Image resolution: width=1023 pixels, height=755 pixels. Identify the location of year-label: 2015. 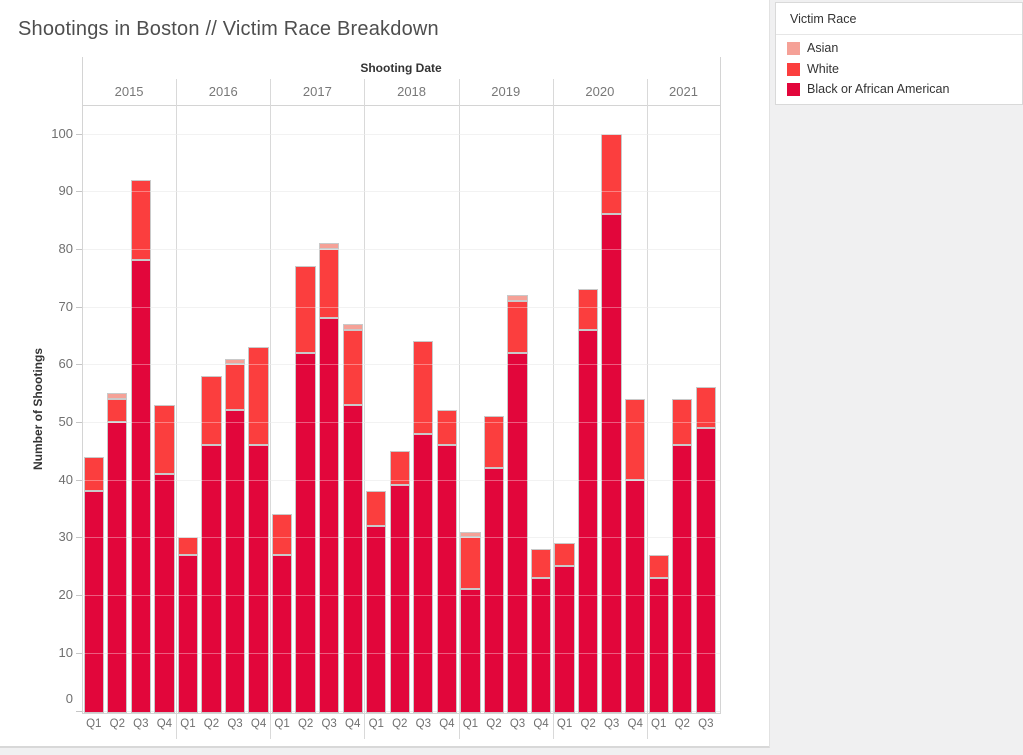
(129, 91).